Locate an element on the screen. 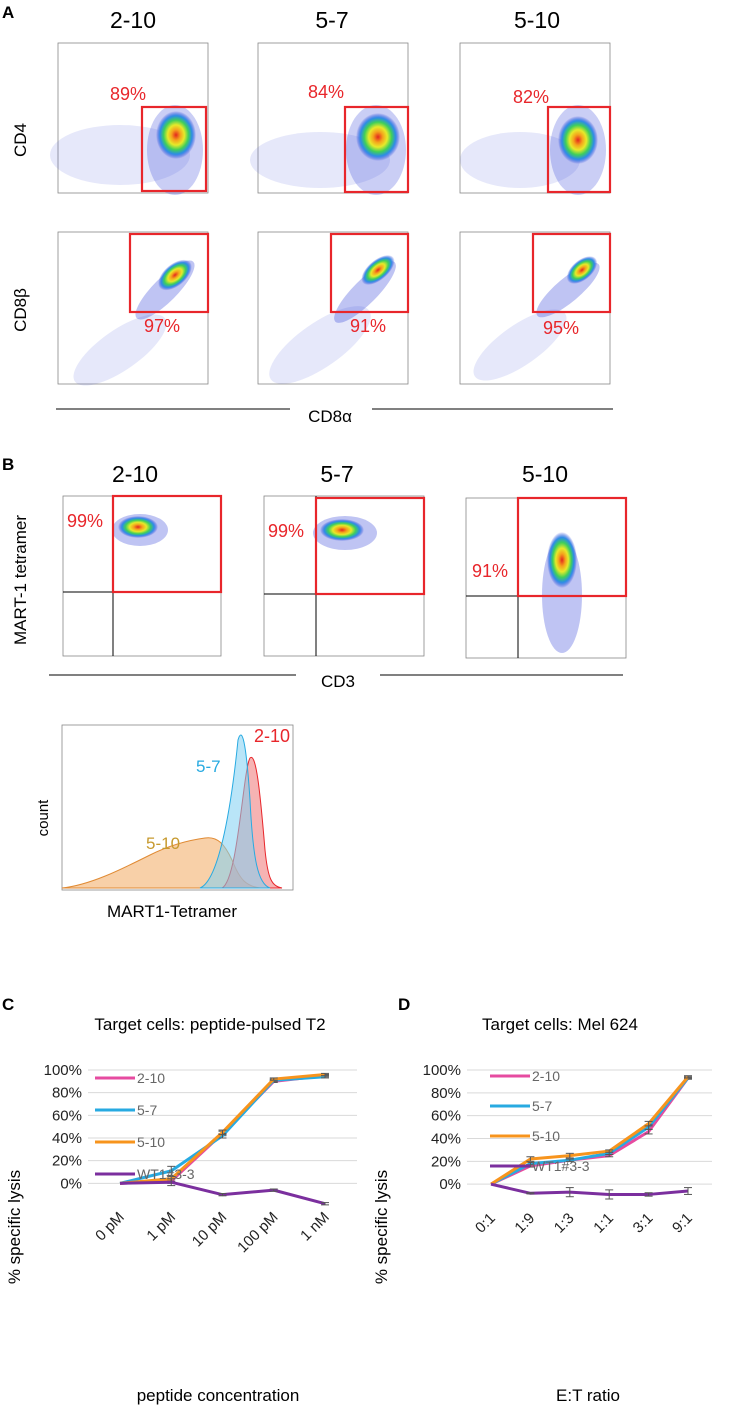 This screenshot has height=1411, width=731. chart-d-legend-label: WT1#3-3 is located at coordinates (561, 1166).